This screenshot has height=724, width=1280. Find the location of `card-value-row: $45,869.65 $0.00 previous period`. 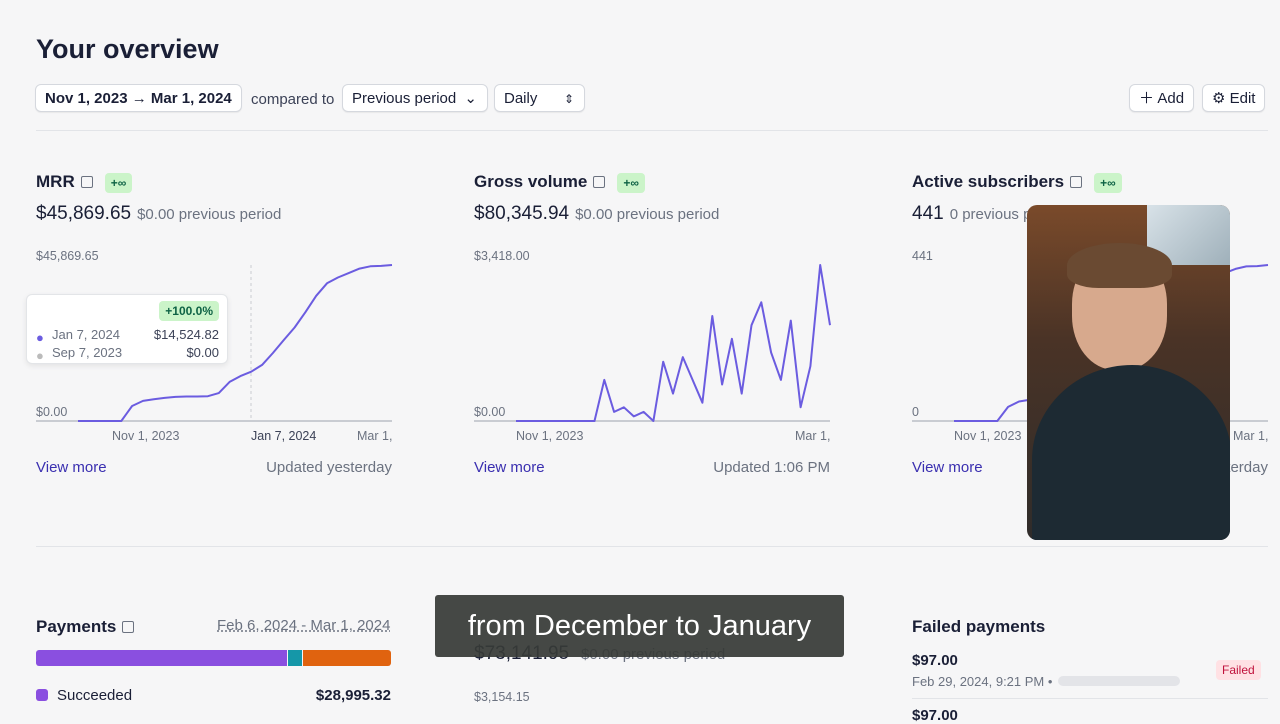

card-value-row: $45,869.65 $0.00 previous period is located at coordinates (158, 214).